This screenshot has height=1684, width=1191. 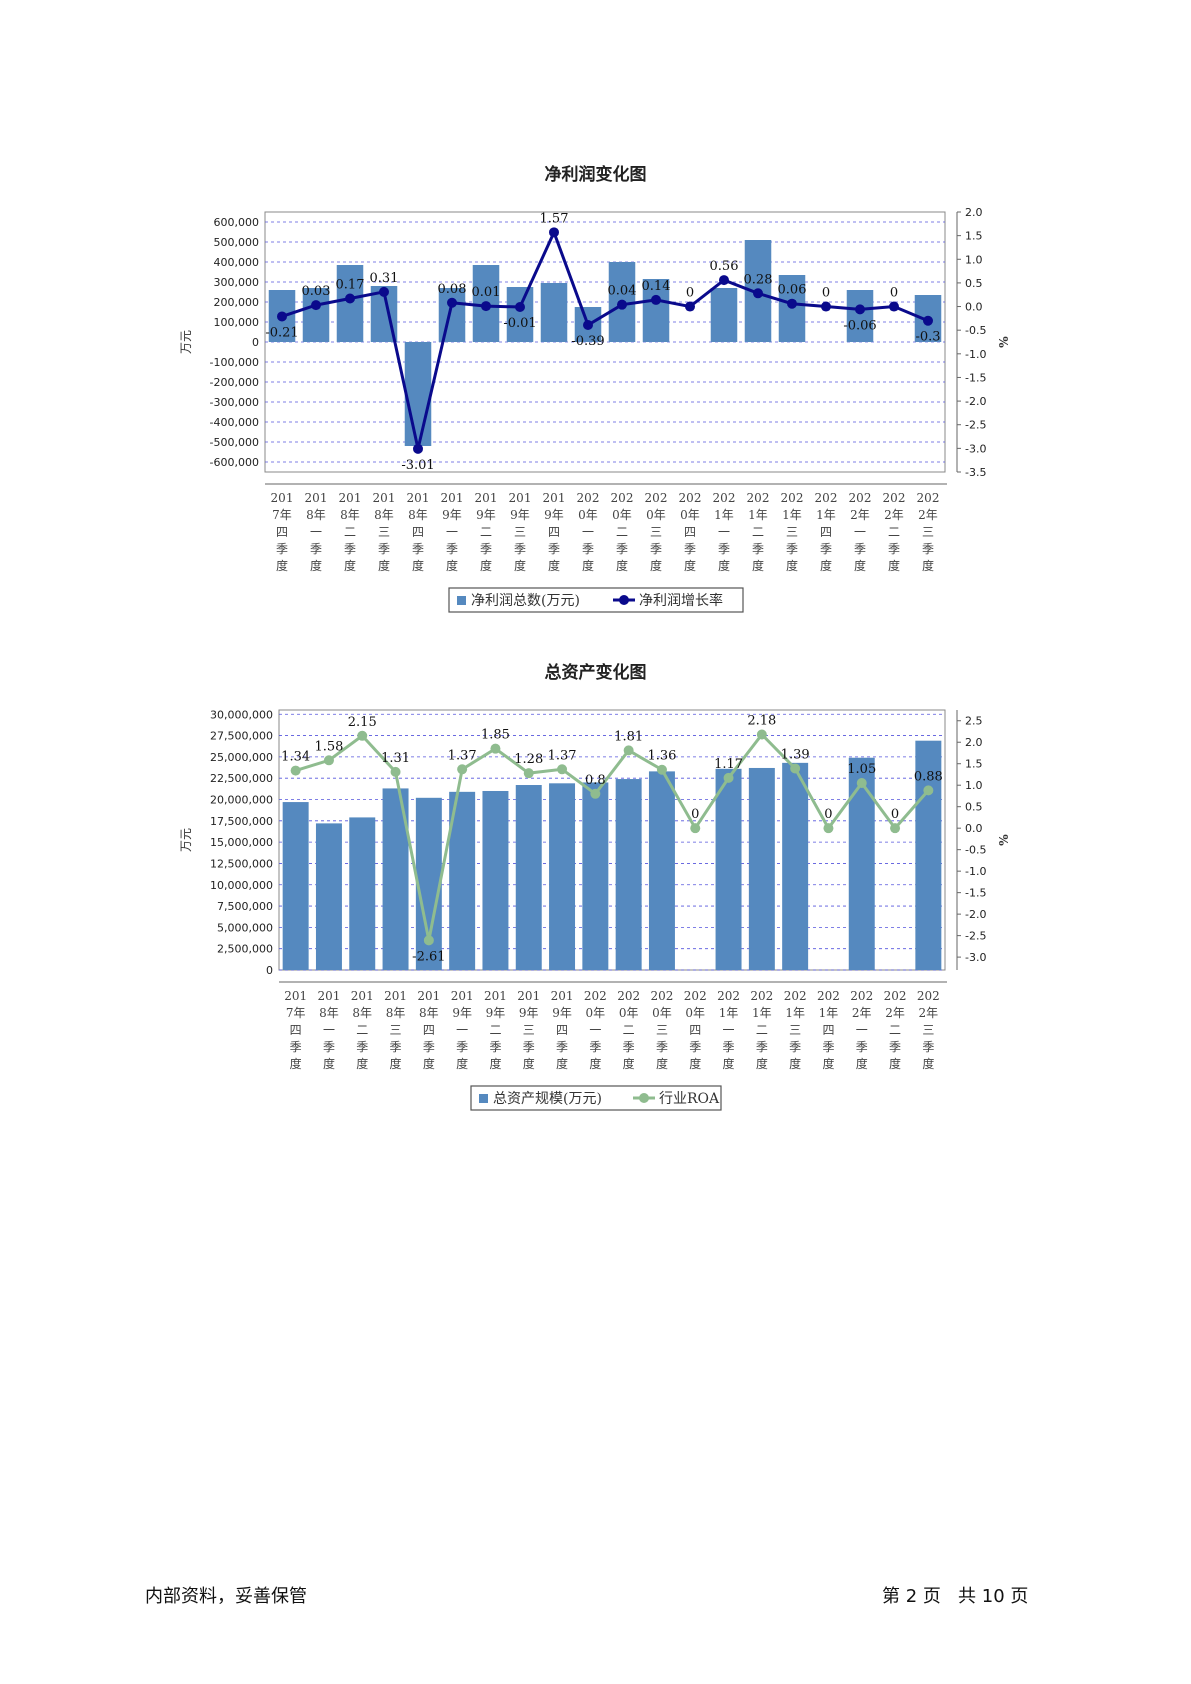 What do you see at coordinates (395, 1030) in the screenshot?
I see `x-tick-label: 201 8年三季度` at bounding box center [395, 1030].